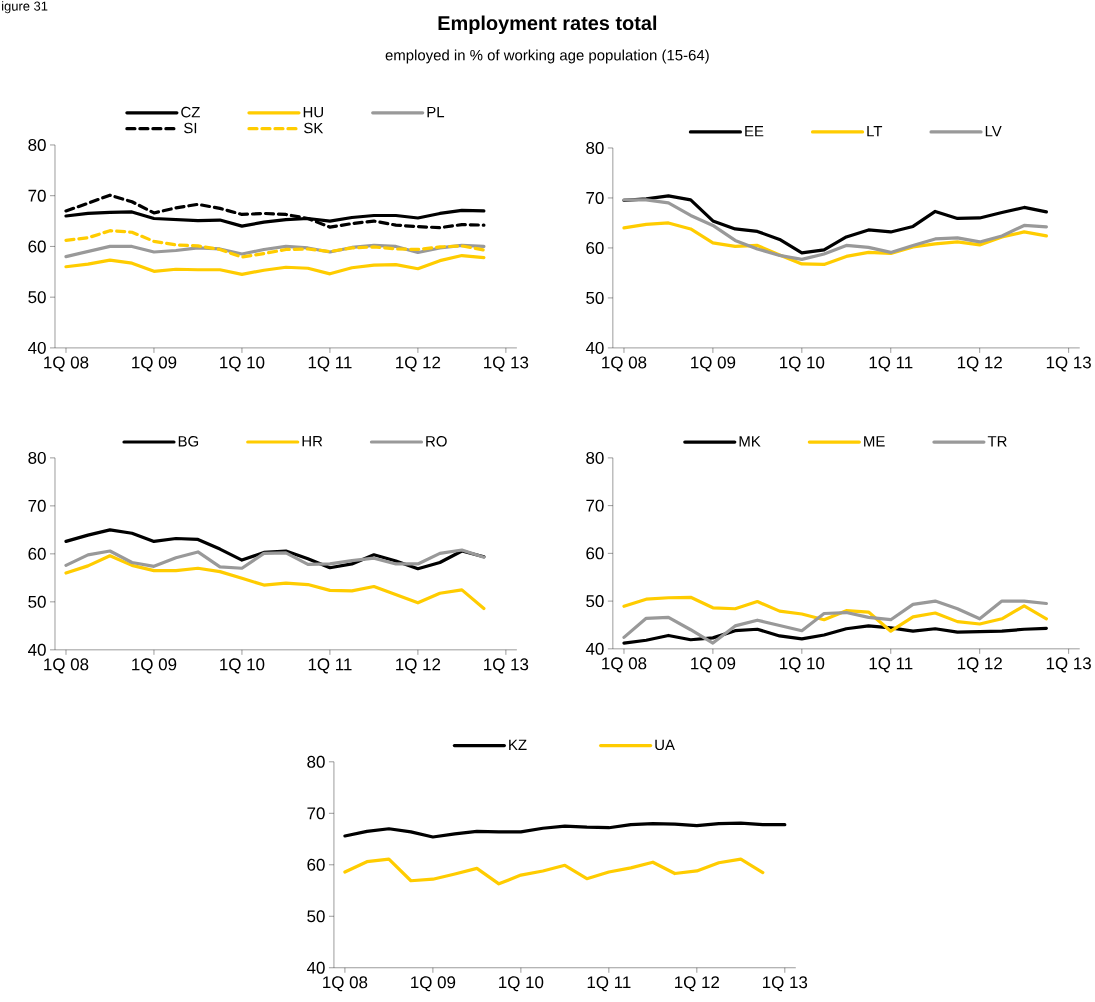 Image resolution: width=1095 pixels, height=1002 pixels. What do you see at coordinates (313, 112) in the screenshot?
I see `legend-label: HU` at bounding box center [313, 112].